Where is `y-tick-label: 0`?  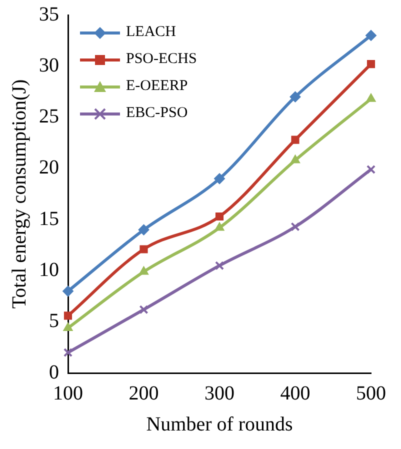
y-tick-label: 0 is located at coordinates (54, 372).